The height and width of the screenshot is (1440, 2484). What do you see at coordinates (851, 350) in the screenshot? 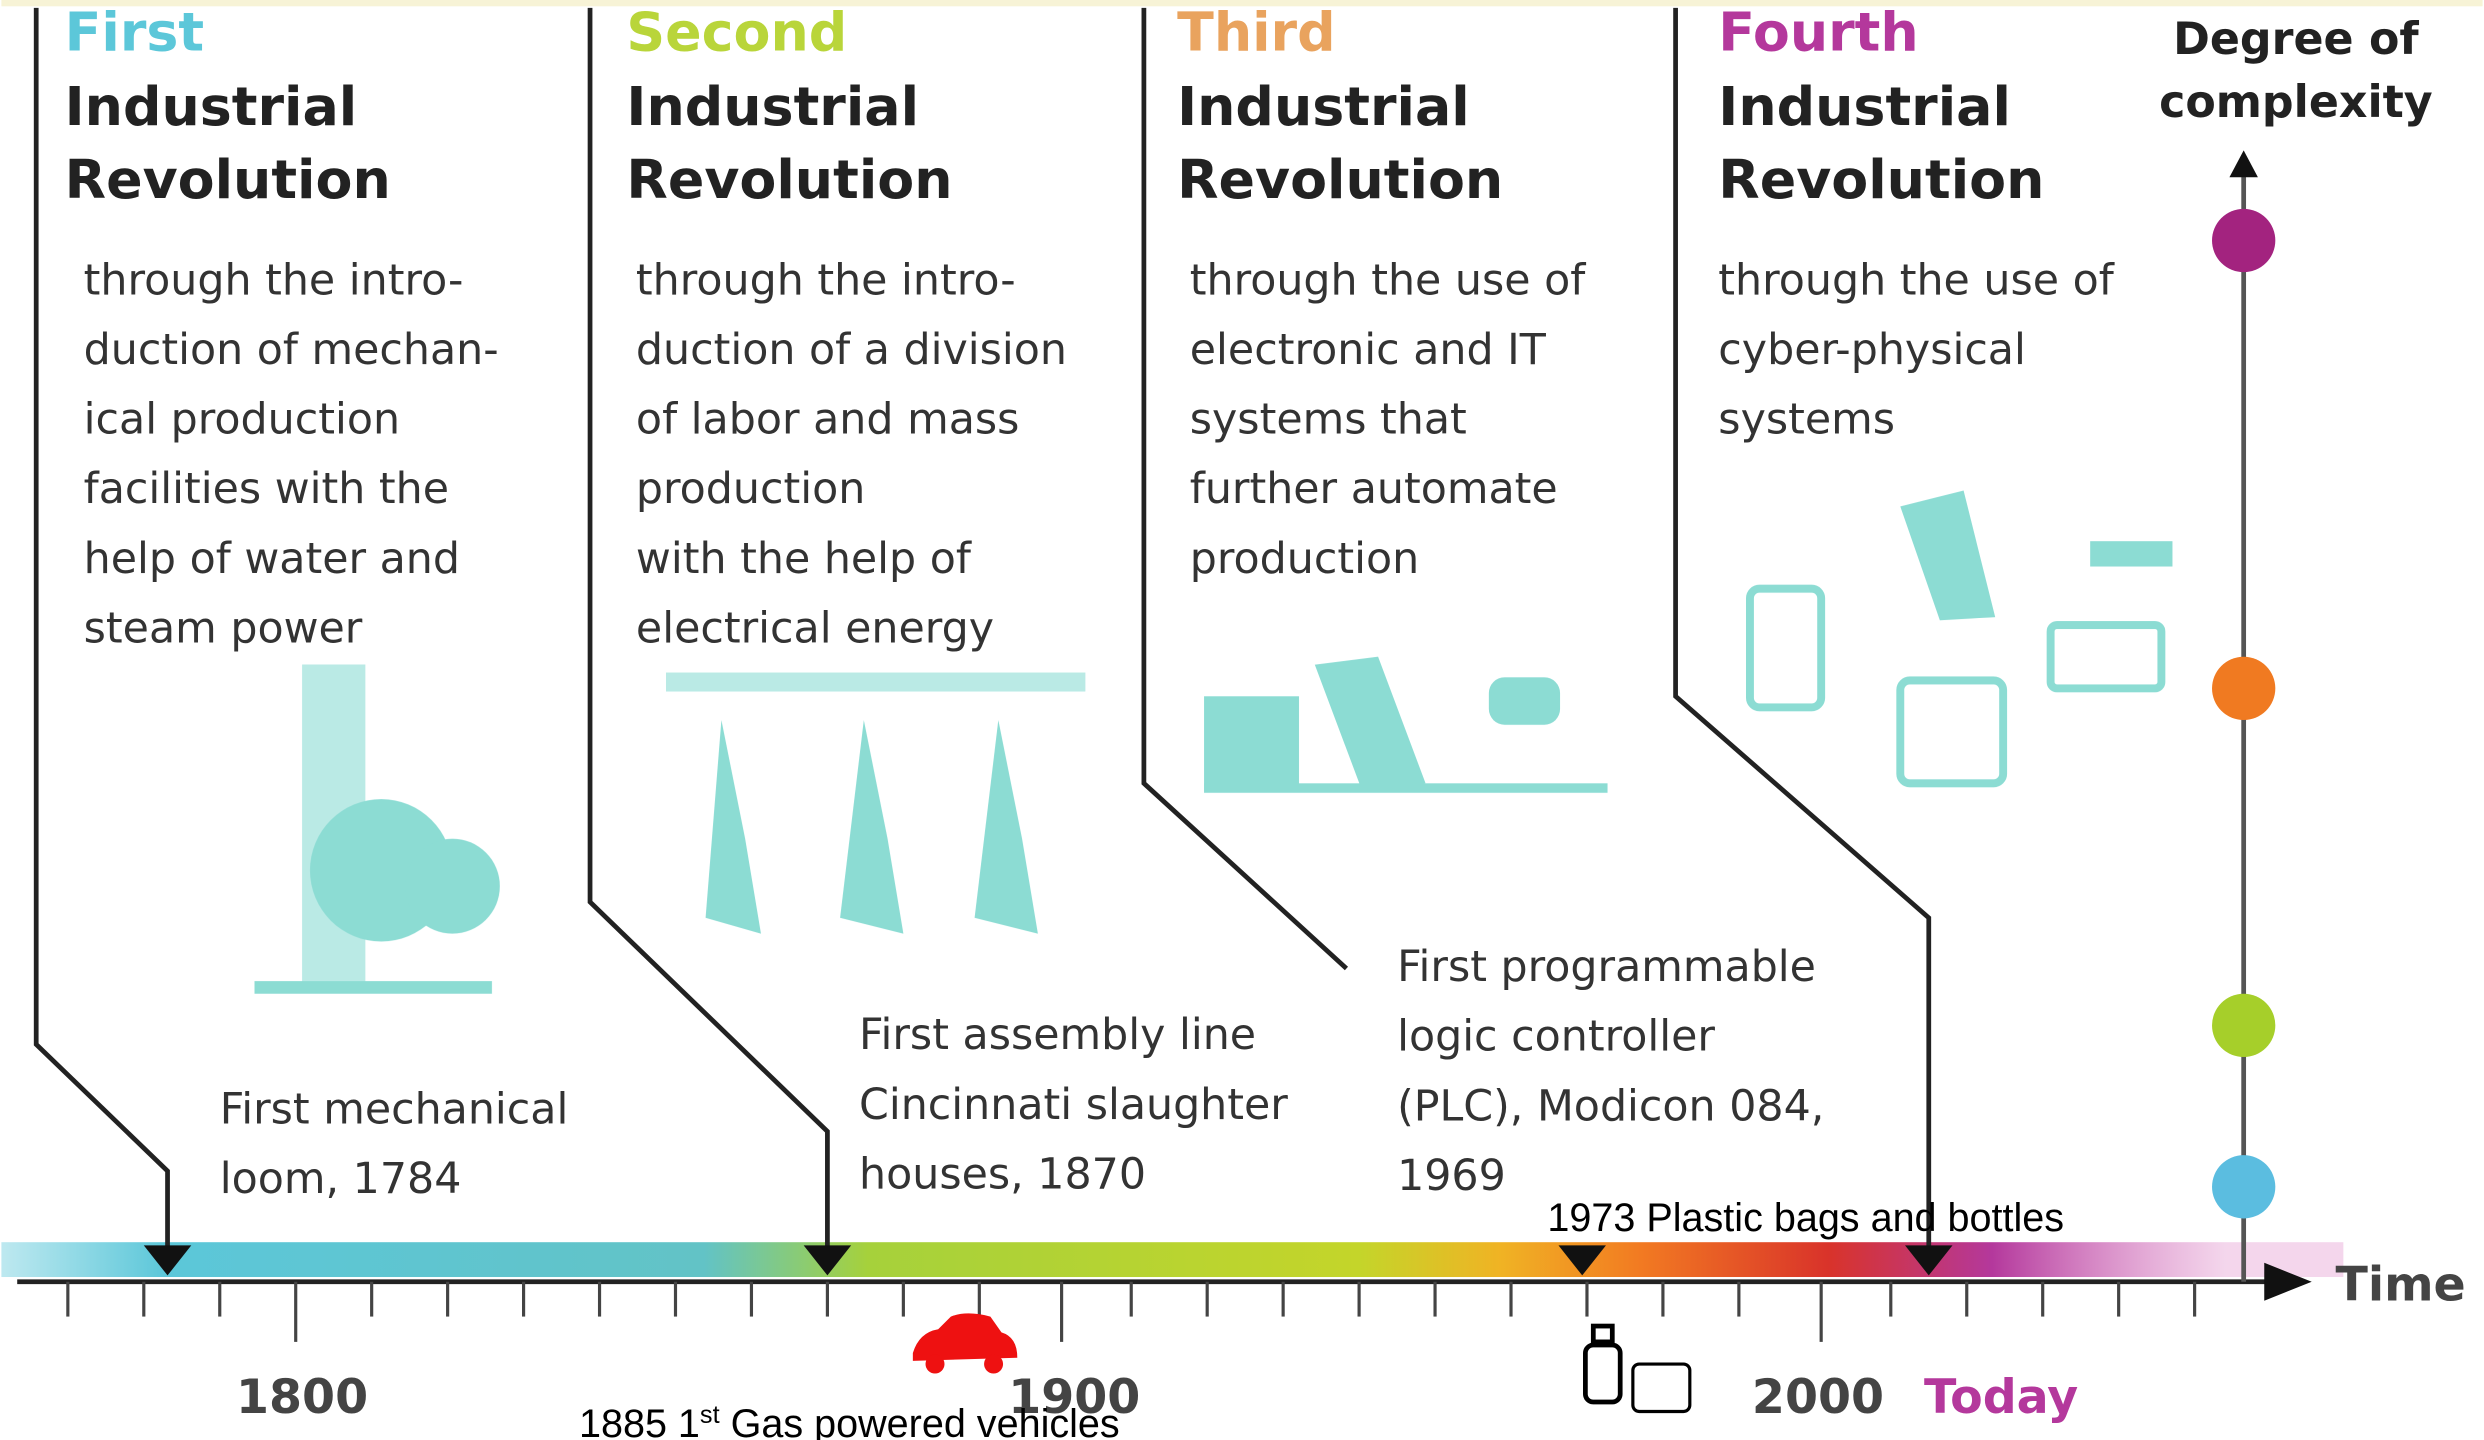
I see `description: duction of a division` at bounding box center [851, 350].